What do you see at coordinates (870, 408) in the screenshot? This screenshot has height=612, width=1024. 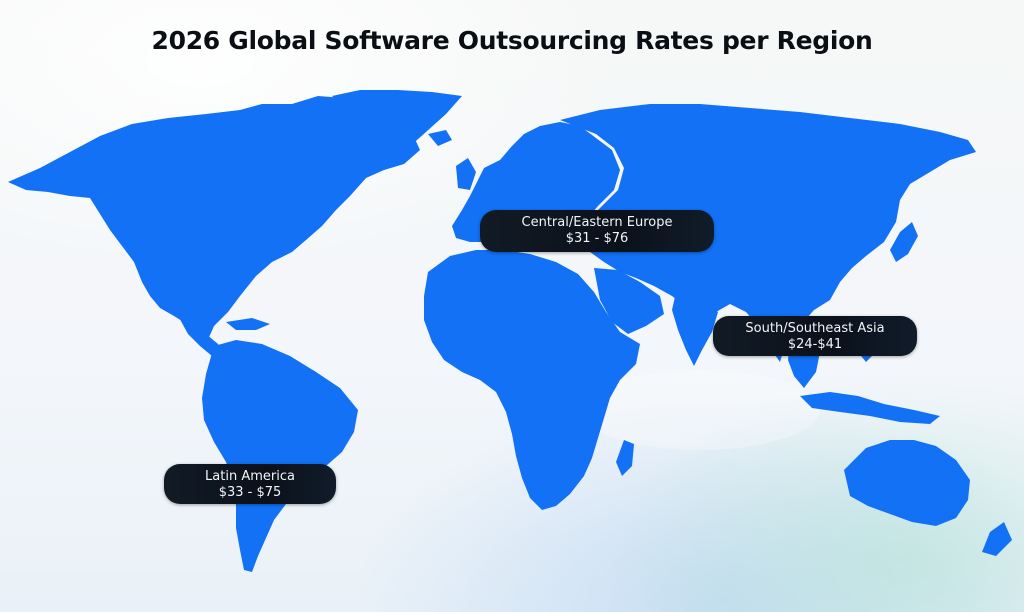 I see `landmass-indonesia` at bounding box center [870, 408].